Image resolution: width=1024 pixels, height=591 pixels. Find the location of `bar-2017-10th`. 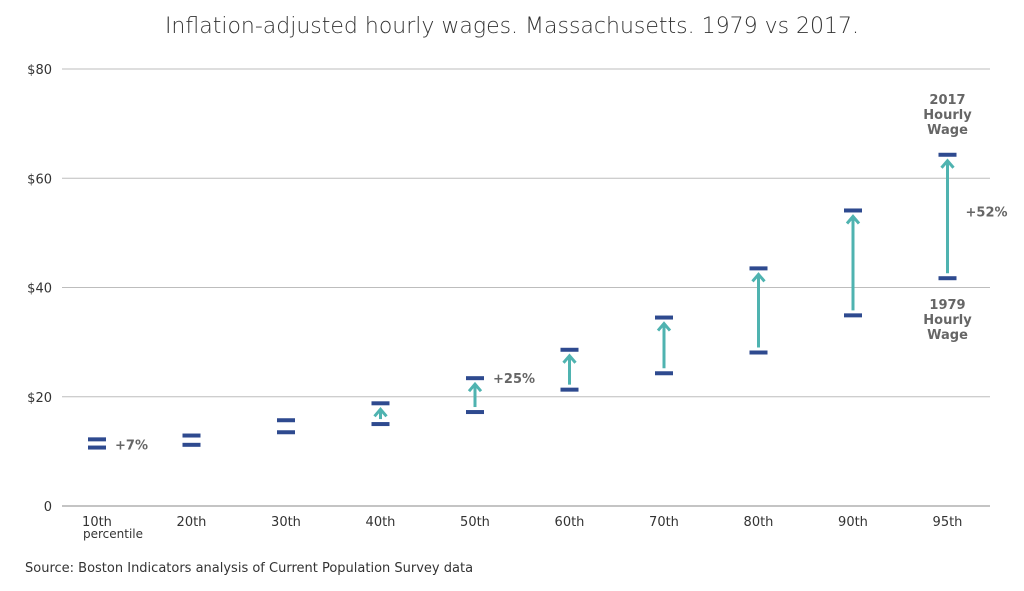

bar-2017-10th is located at coordinates (97, 439).